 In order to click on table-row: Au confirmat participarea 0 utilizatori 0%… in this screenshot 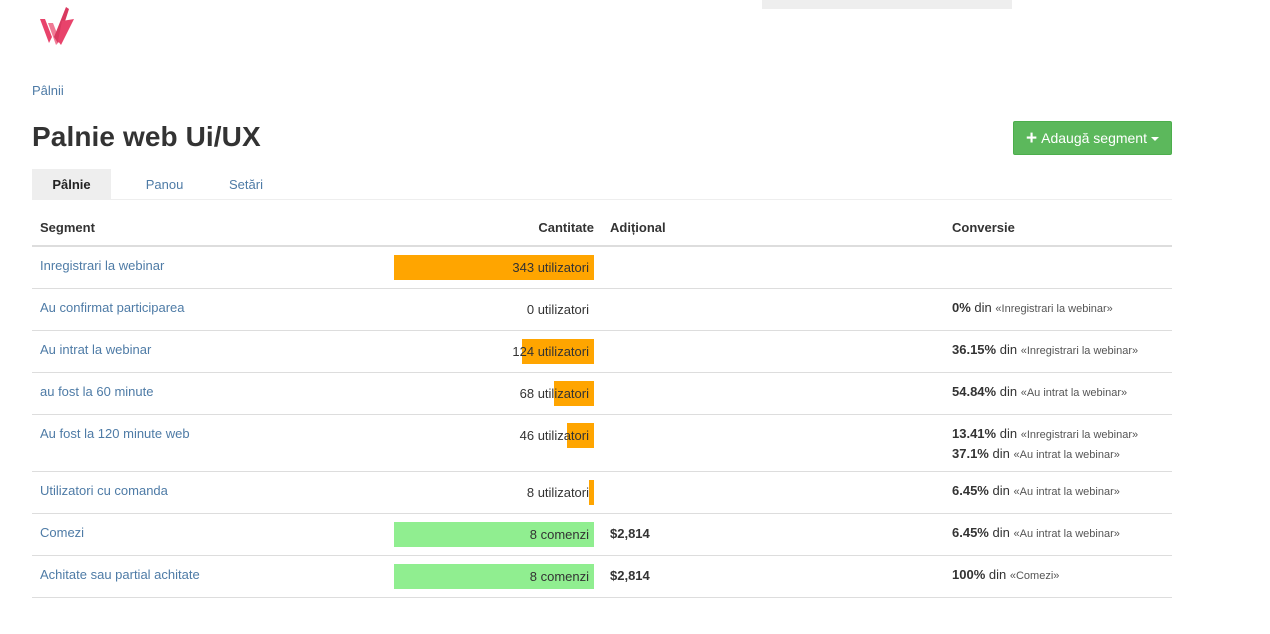, I will do `click(602, 310)`.